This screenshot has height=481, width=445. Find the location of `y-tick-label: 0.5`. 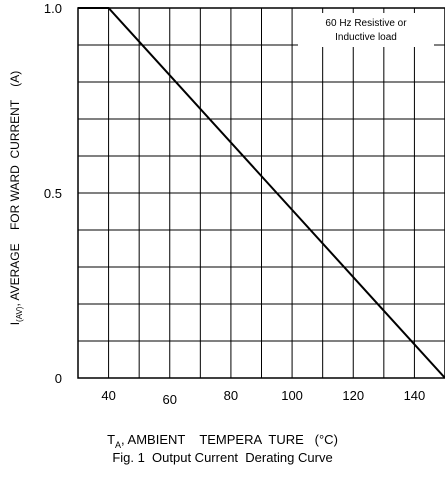

y-tick-label: 0.5 is located at coordinates (53, 193).